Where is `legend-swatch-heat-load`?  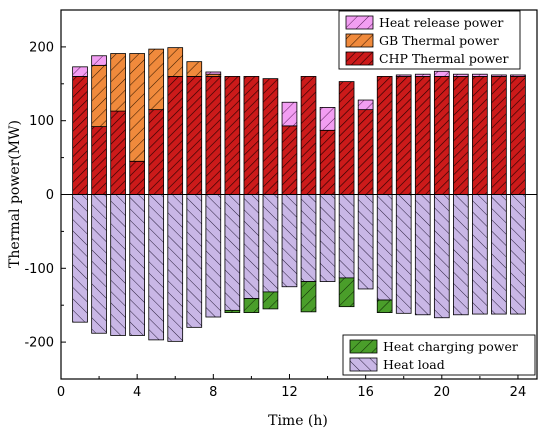 legend-swatch-heat-load is located at coordinates (363, 364).